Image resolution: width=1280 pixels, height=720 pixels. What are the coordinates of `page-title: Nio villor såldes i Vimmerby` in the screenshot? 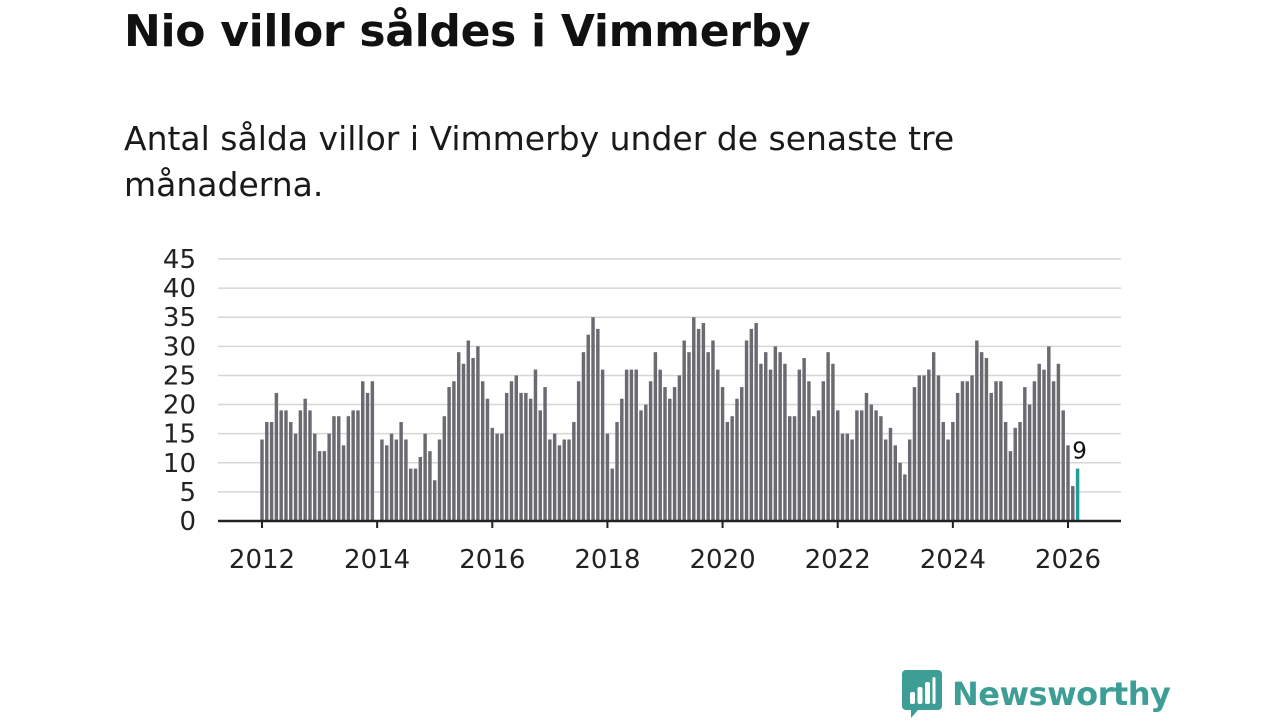 It's located at (467, 31).